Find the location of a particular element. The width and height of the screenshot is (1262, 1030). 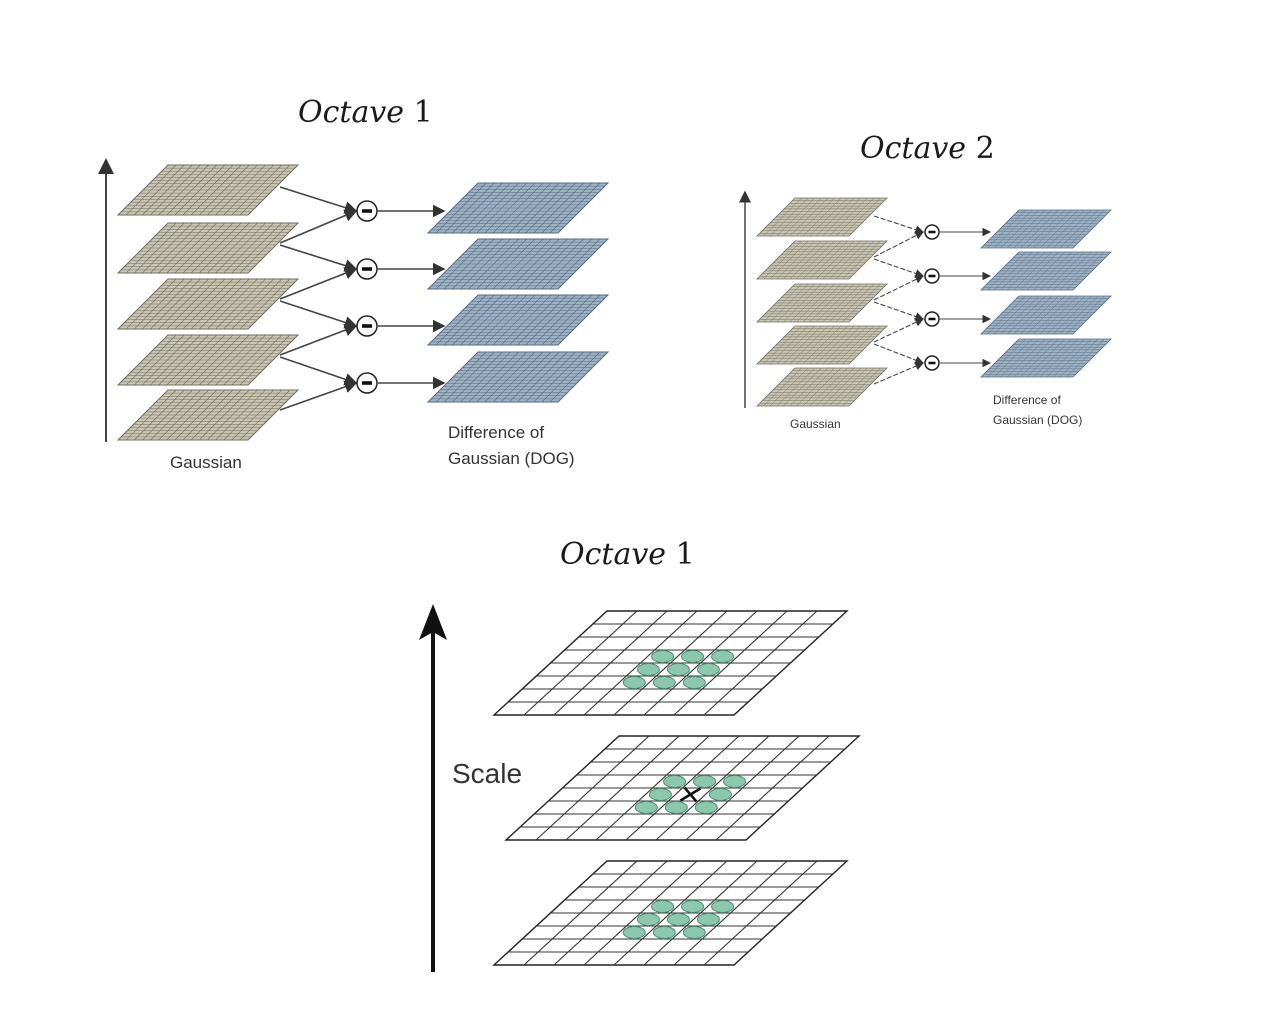

octave1-dog-label-line2: Gaussian (DOG) is located at coordinates (511, 458).